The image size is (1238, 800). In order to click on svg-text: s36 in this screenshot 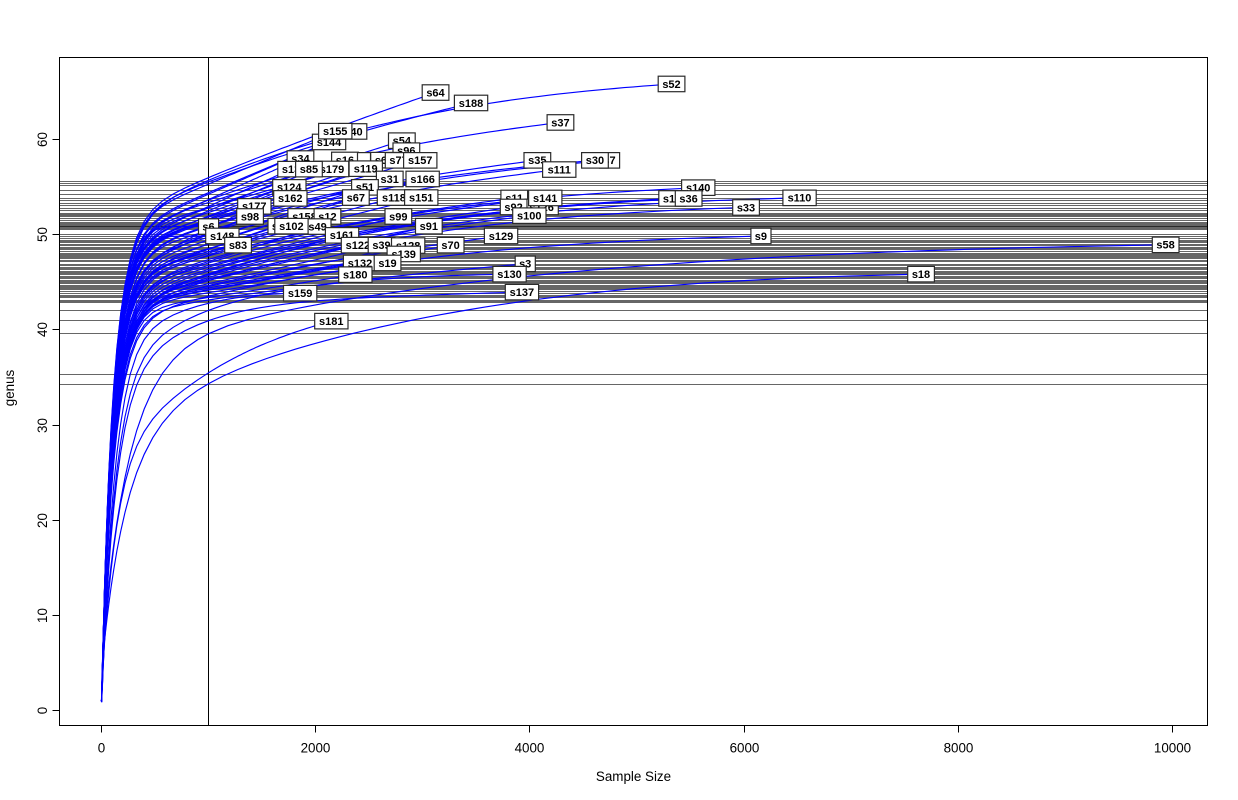, I will do `click(688, 199)`.